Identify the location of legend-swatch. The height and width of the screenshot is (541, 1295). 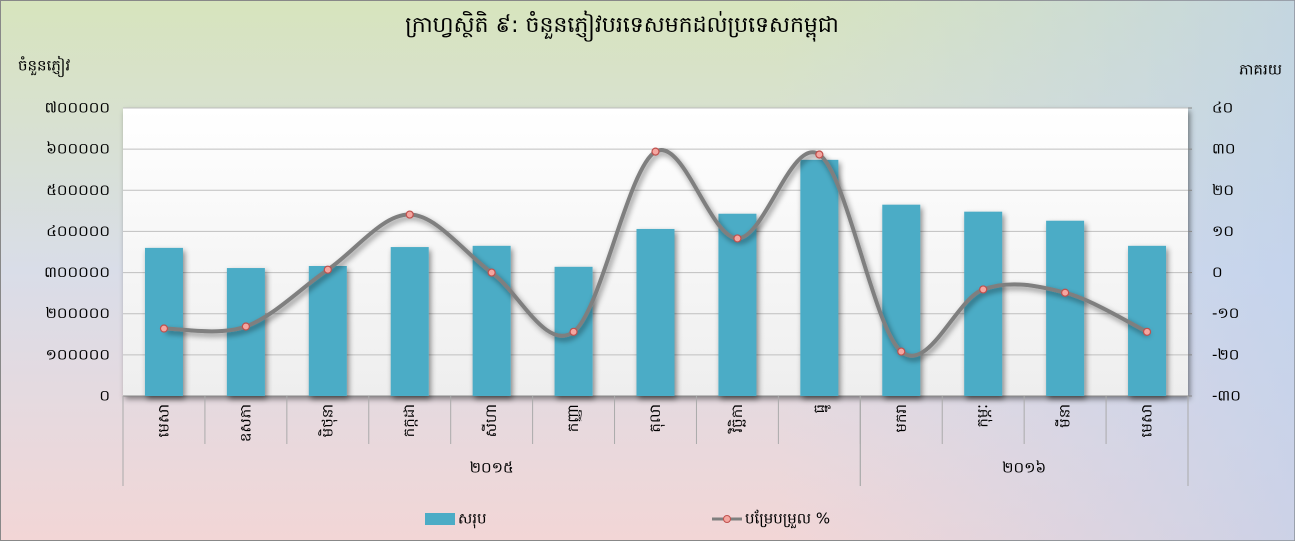
(440, 519).